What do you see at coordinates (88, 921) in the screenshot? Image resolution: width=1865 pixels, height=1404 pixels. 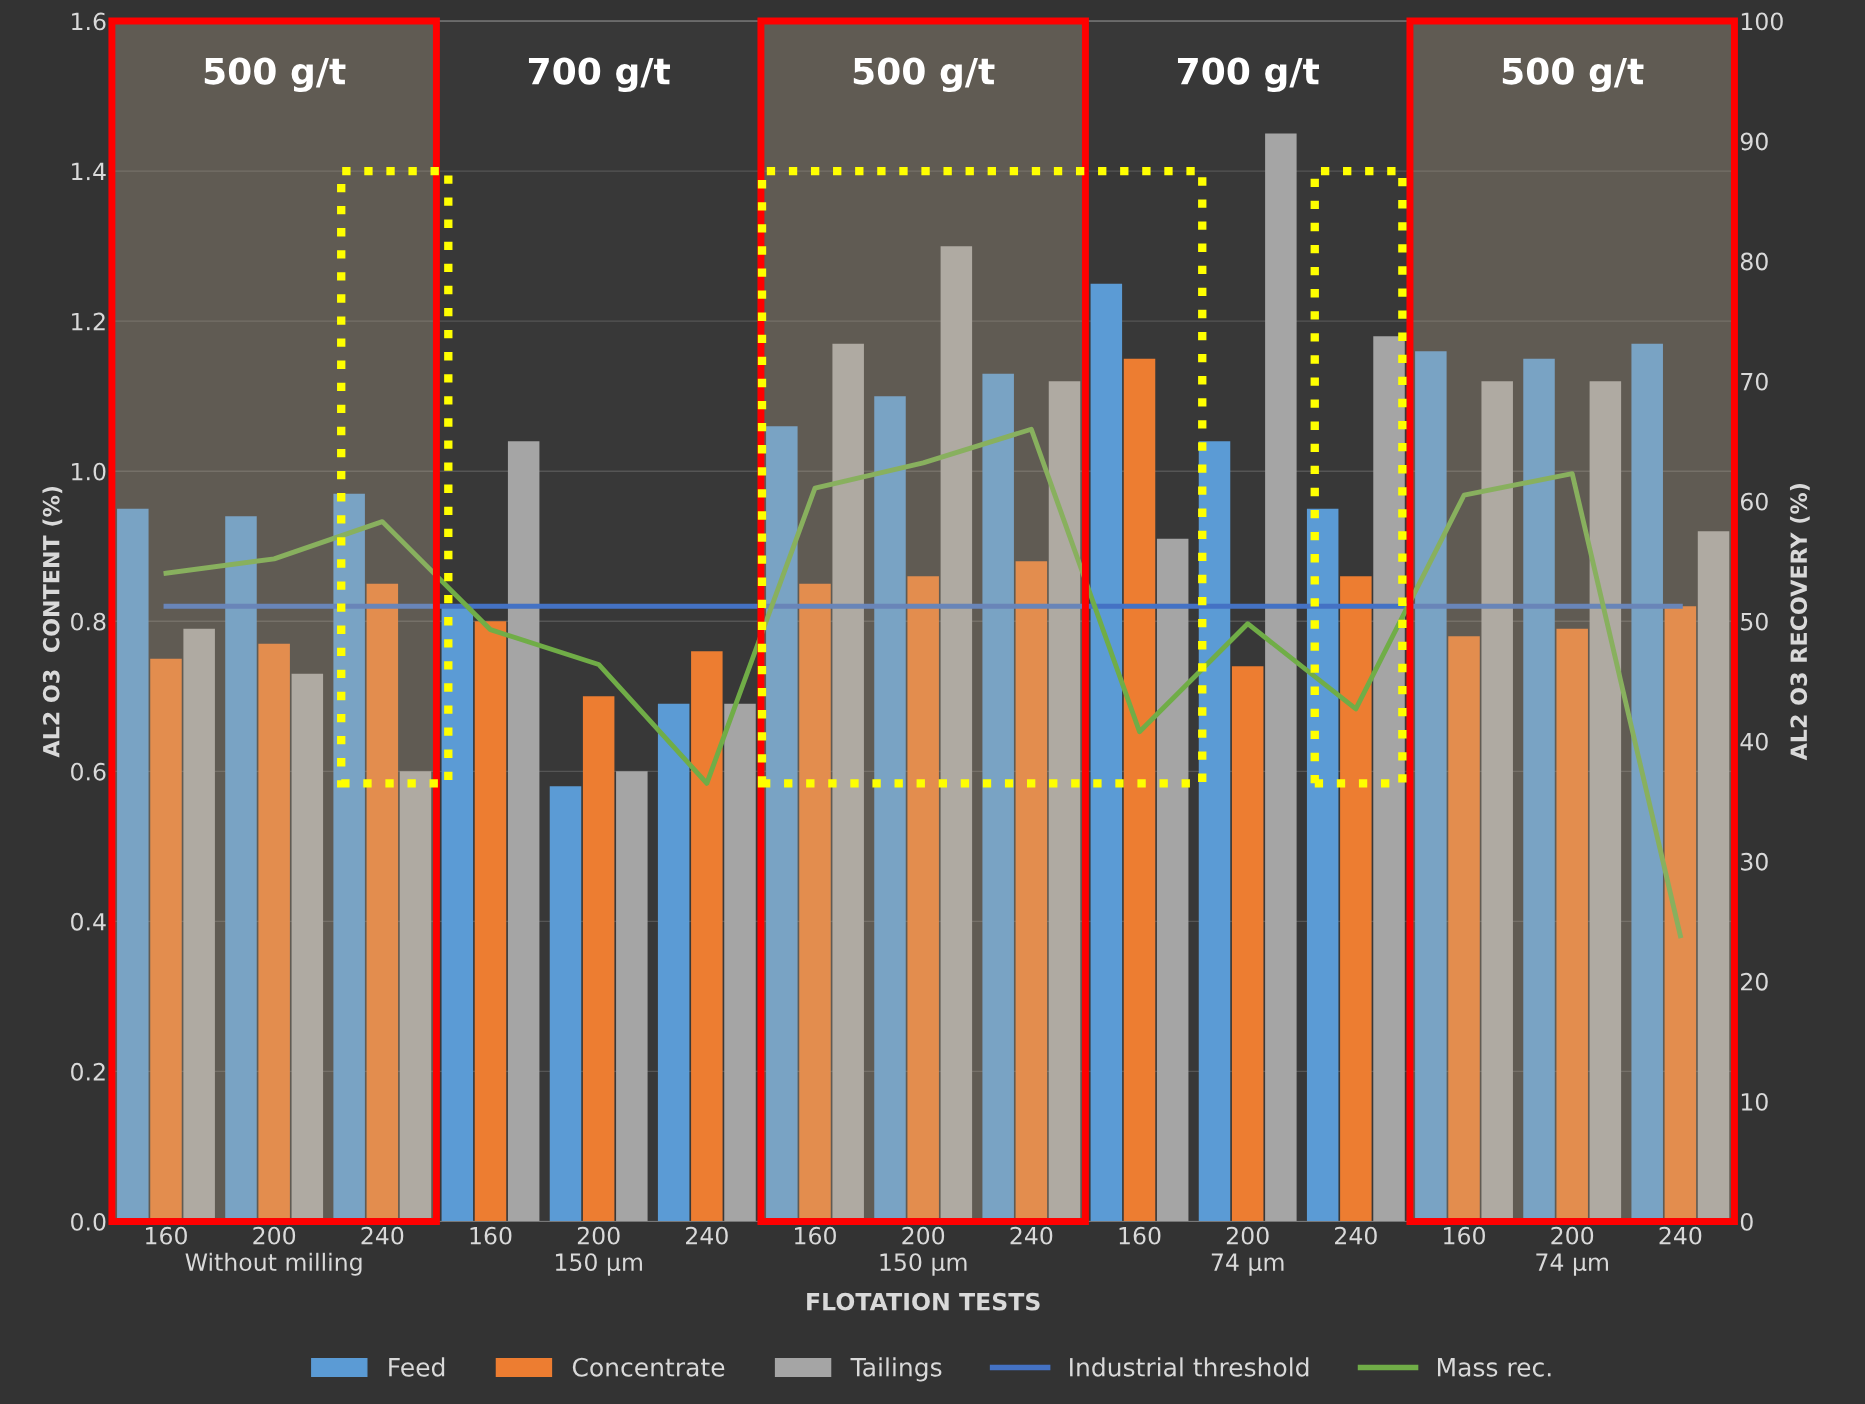 I see `y-tick-label: 0.4` at bounding box center [88, 921].